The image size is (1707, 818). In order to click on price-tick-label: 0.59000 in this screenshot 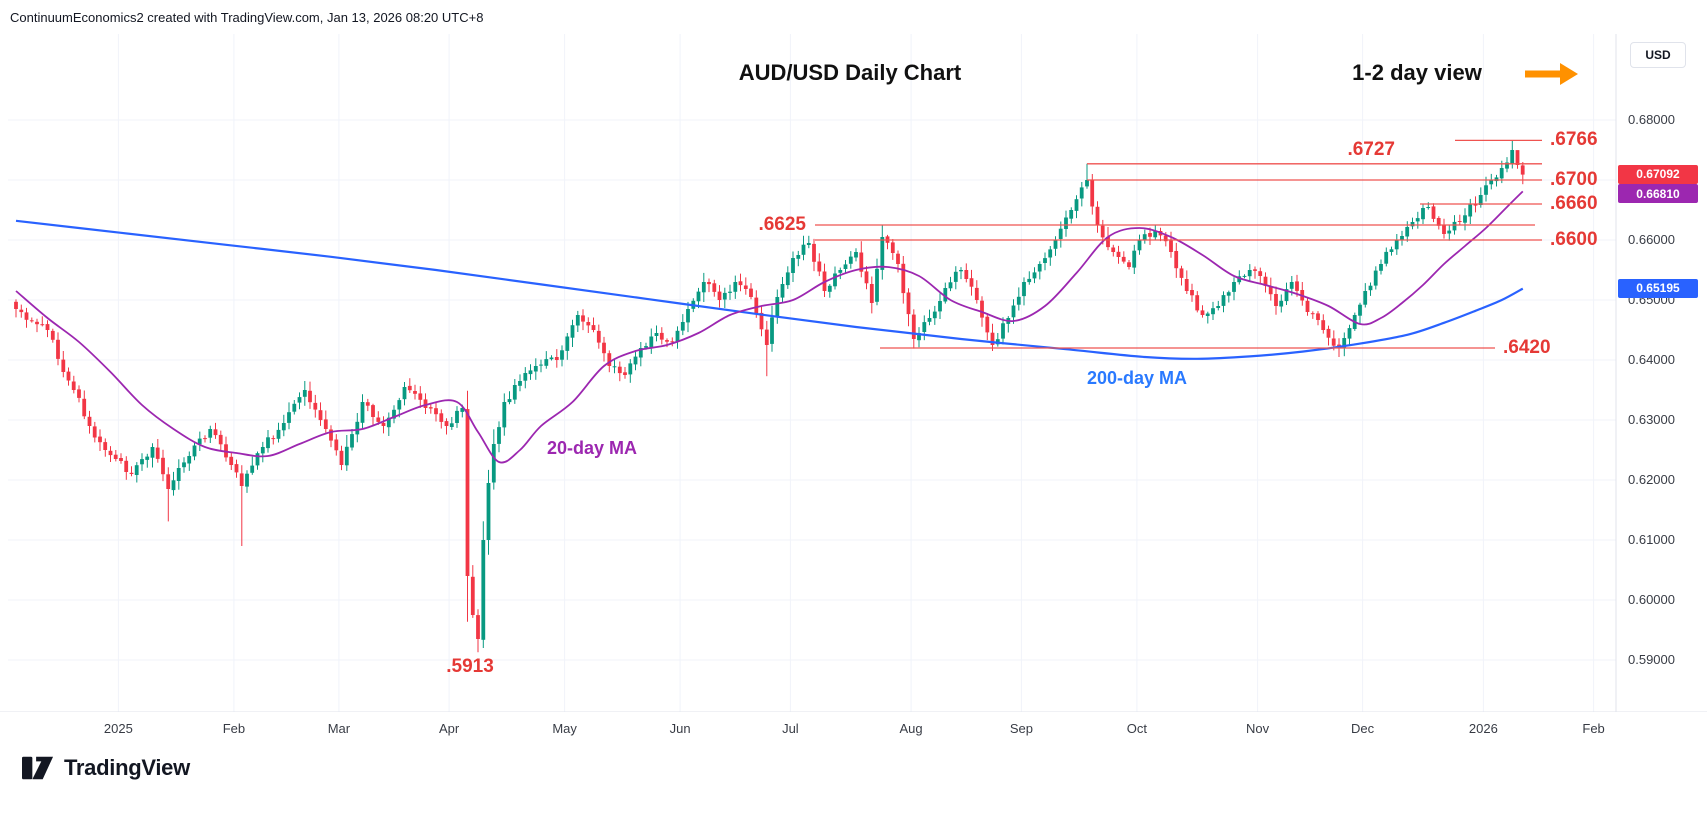, I will do `click(1651, 659)`.